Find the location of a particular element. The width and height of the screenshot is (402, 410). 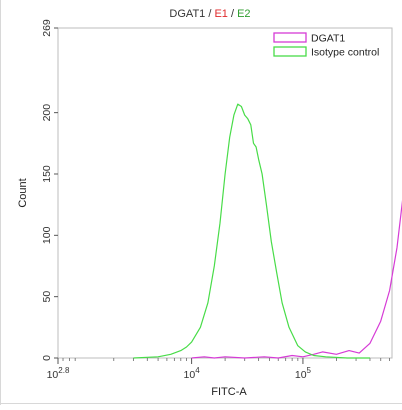

title-sep-1: / is located at coordinates (209, 14).